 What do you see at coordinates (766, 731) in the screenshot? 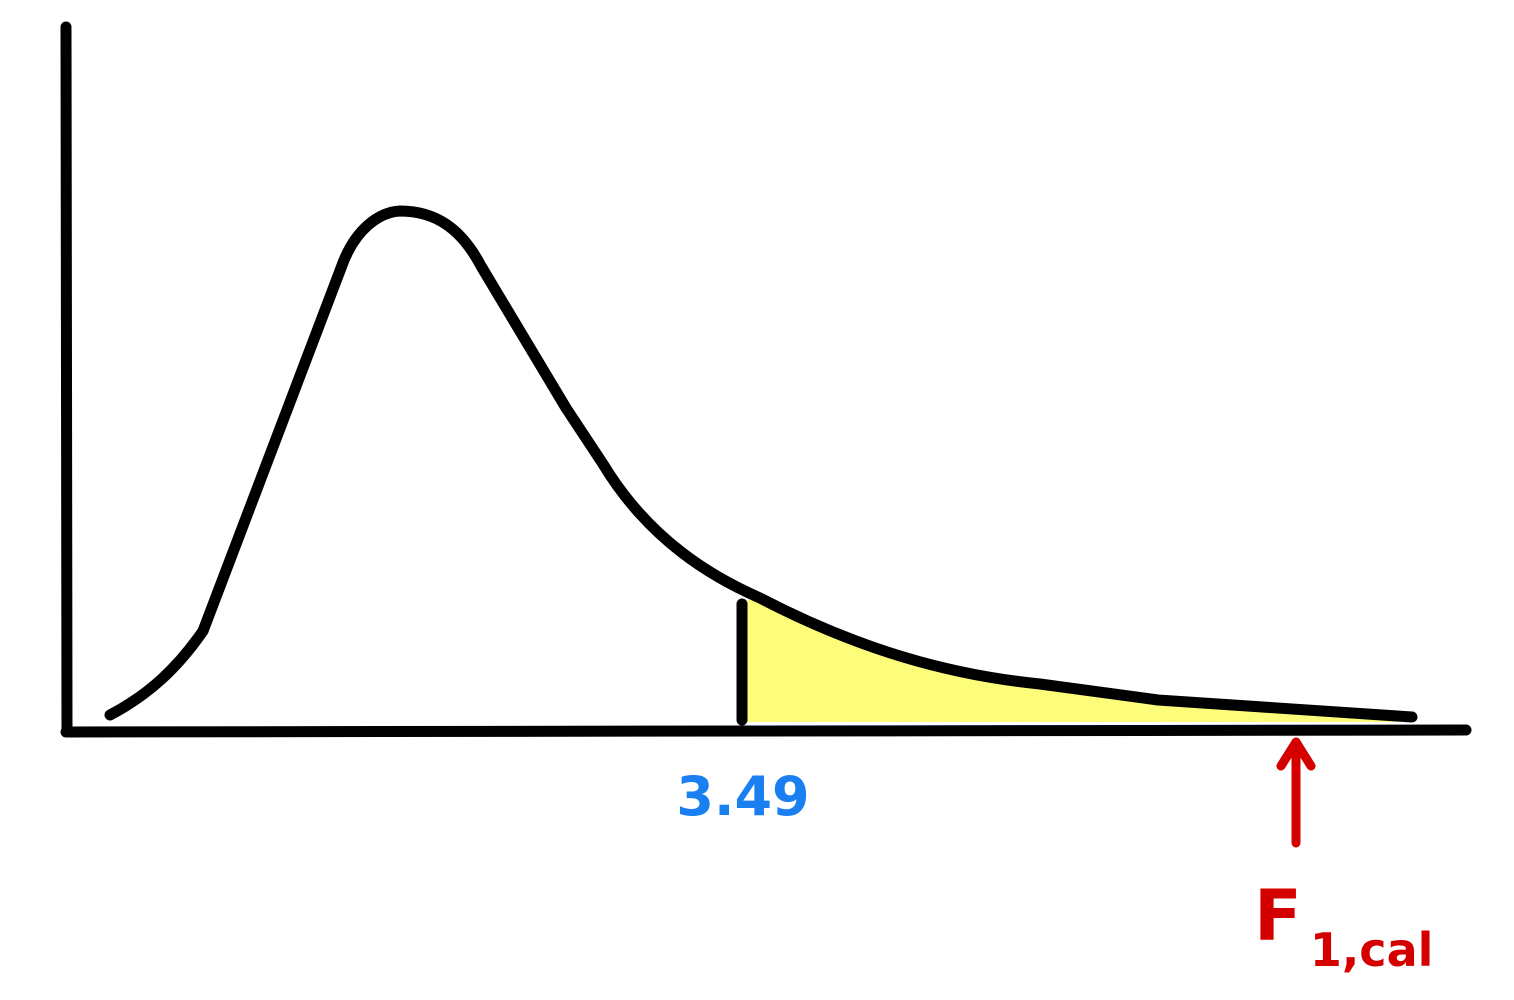
I see `x-axis` at bounding box center [766, 731].